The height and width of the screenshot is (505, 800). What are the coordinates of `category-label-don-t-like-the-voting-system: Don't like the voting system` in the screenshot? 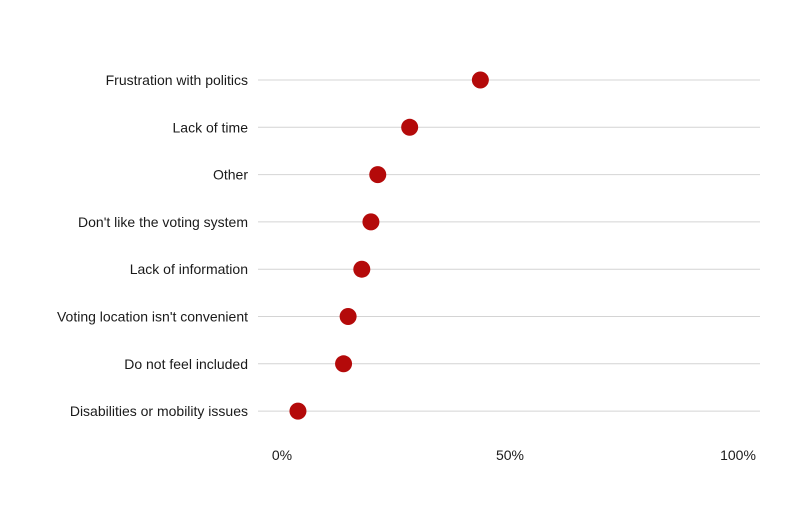 It's located at (163, 222).